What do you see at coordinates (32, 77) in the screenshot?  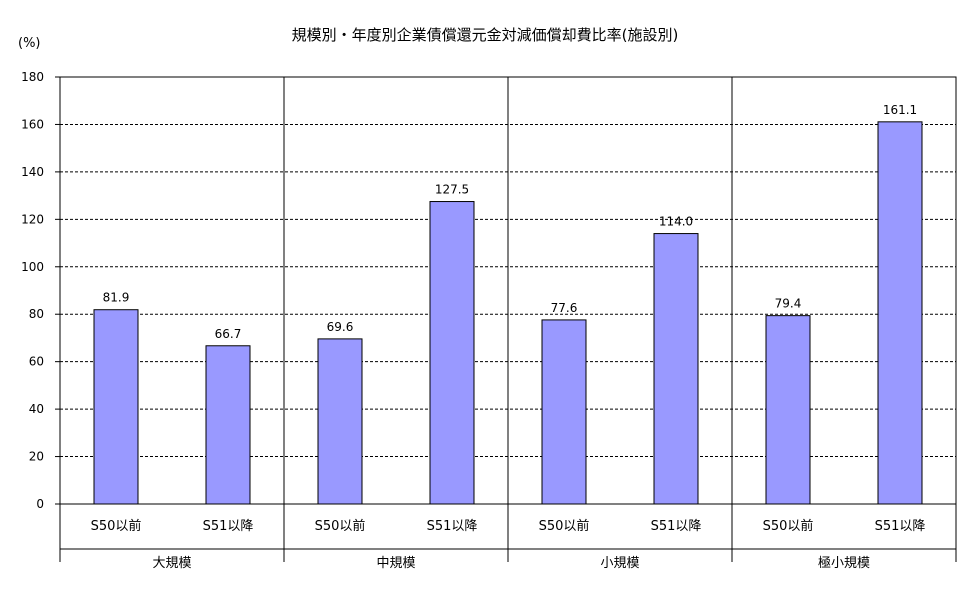 I see `y-tick-label: 180` at bounding box center [32, 77].